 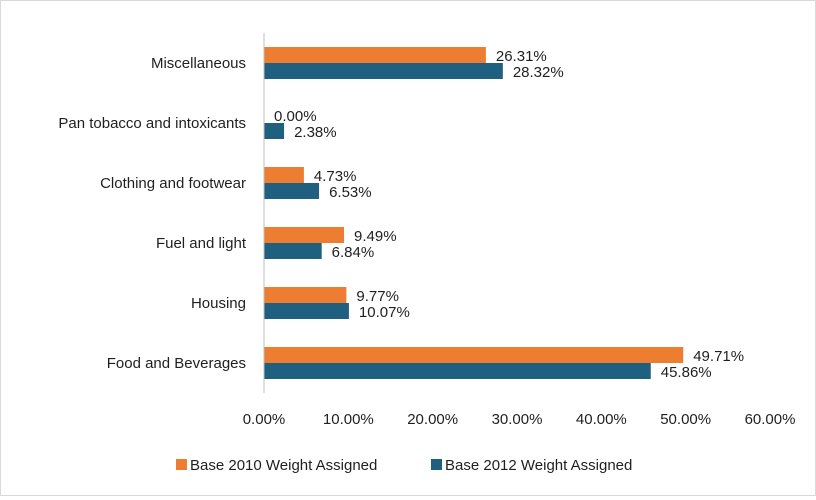 What do you see at coordinates (436, 464) in the screenshot?
I see `legend-swatch-base-2012-weight-assigned` at bounding box center [436, 464].